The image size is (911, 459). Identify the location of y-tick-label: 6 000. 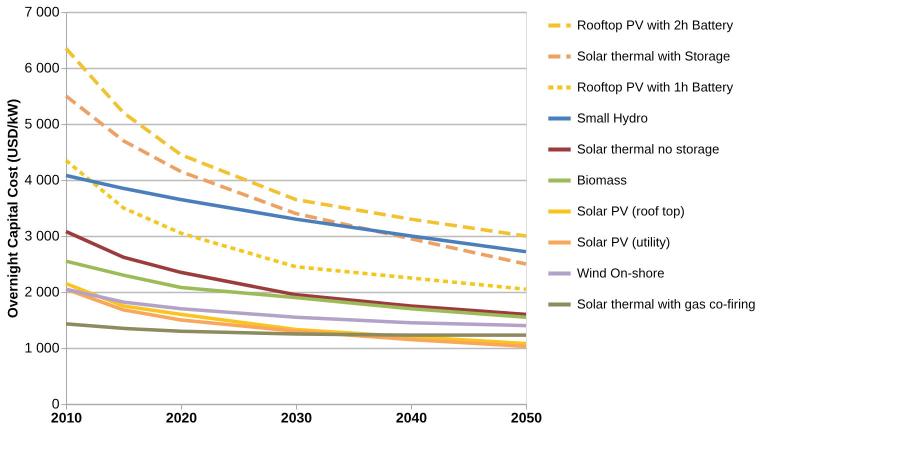
(42, 68).